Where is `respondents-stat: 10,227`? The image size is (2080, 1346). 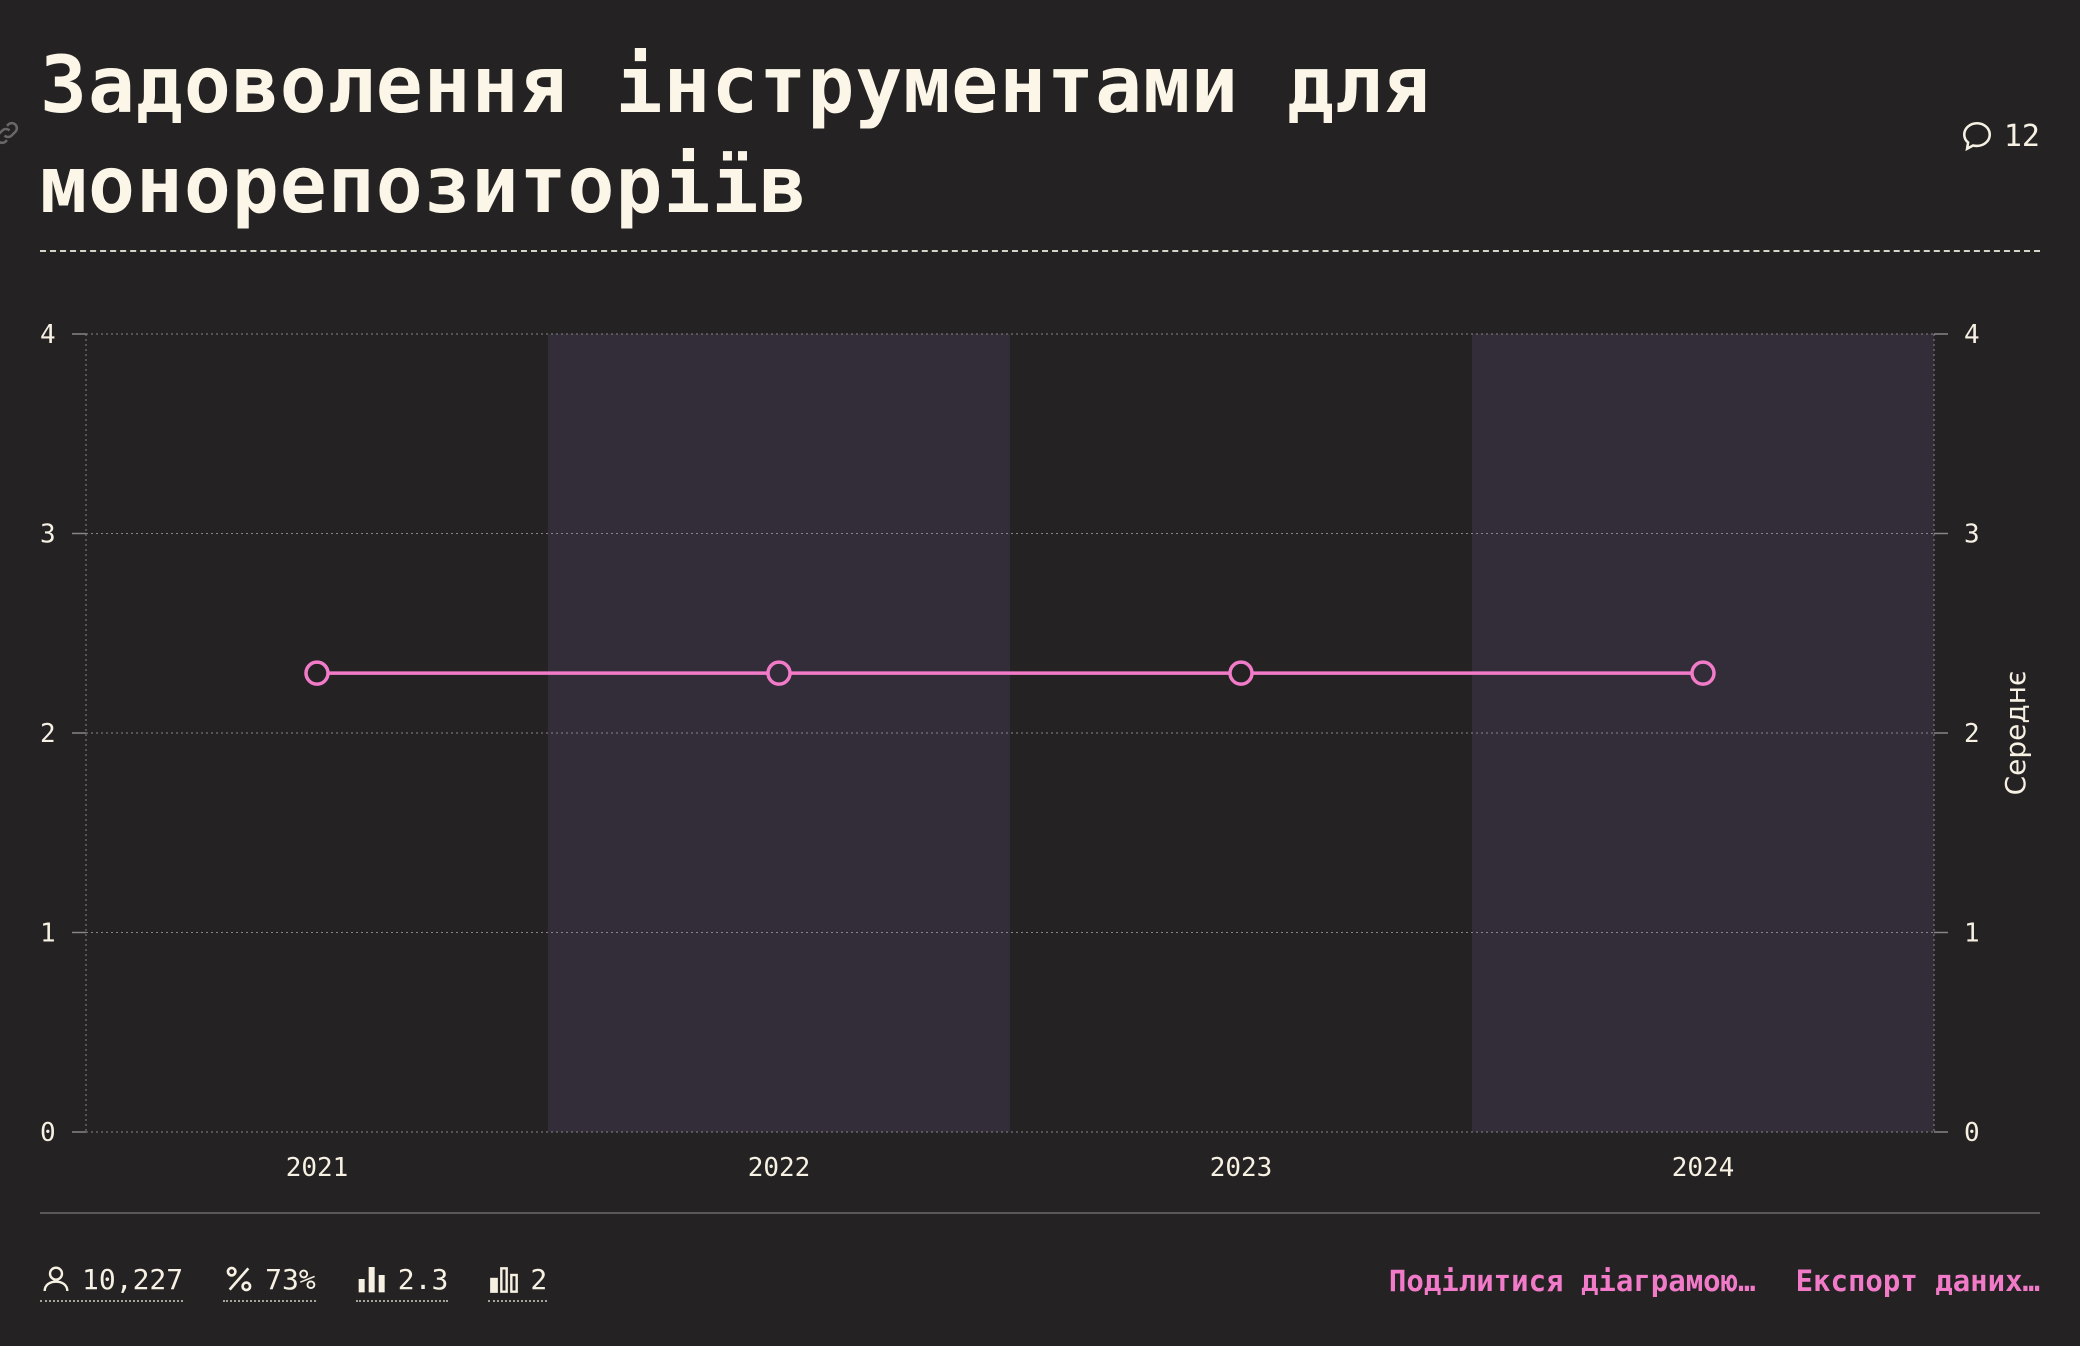
respondents-stat: 10,227 is located at coordinates (112, 1282).